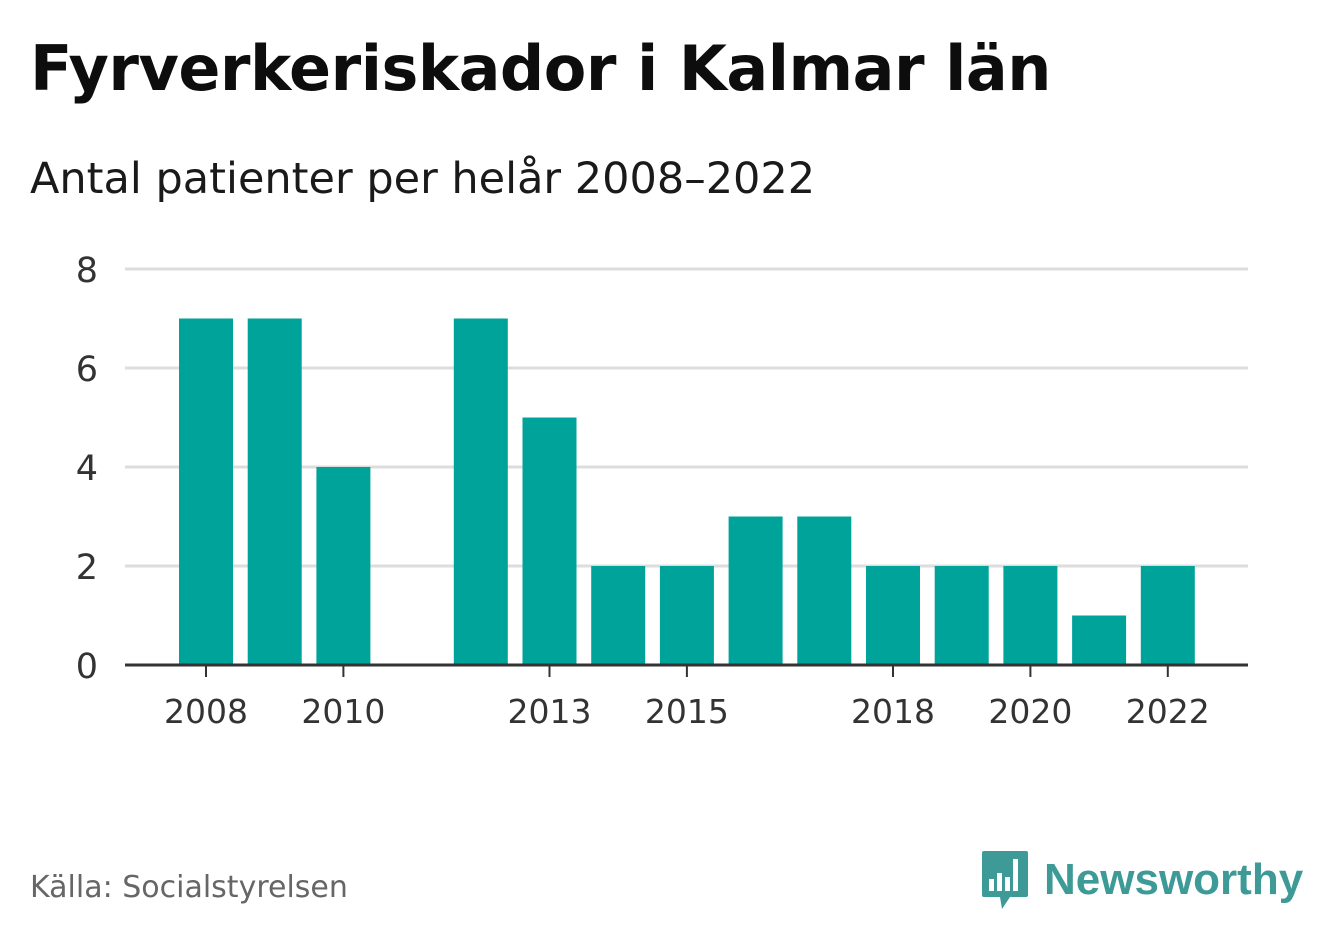 The height and width of the screenshot is (939, 1322). Describe the element at coordinates (87, 469) in the screenshot. I see `y-tick-label: 4` at that location.